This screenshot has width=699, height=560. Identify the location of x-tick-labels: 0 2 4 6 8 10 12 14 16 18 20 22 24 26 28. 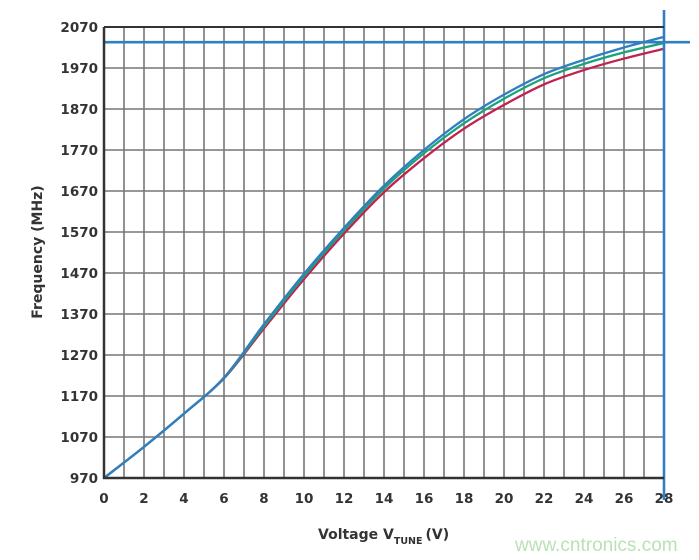
(386, 499).